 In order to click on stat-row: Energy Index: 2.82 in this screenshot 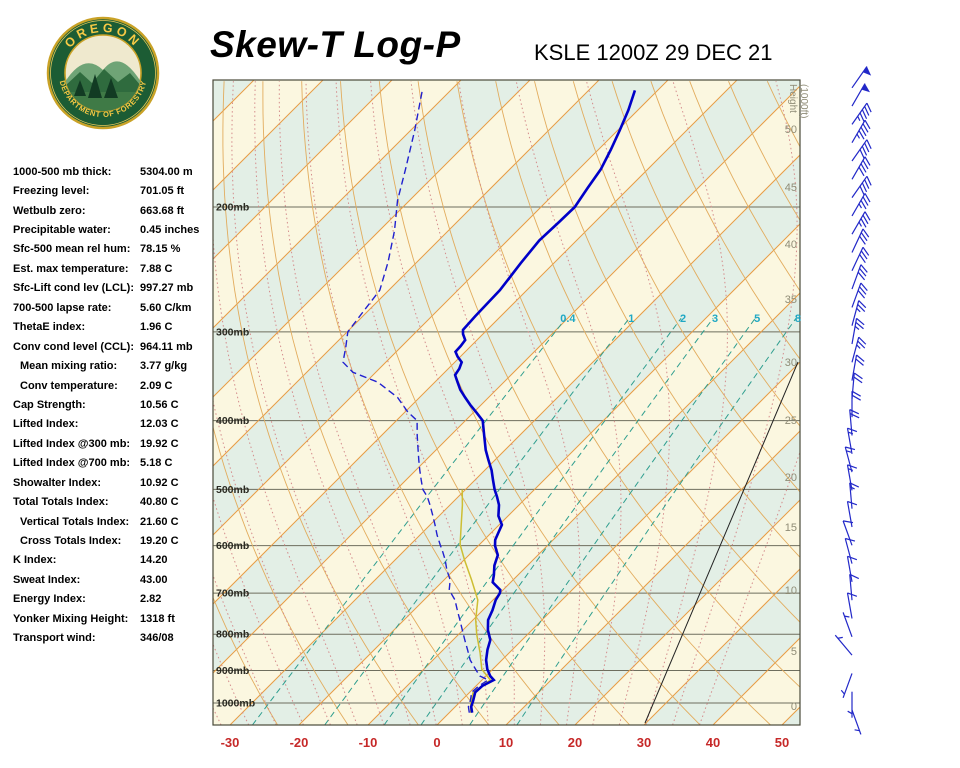, I will do `click(116, 599)`.